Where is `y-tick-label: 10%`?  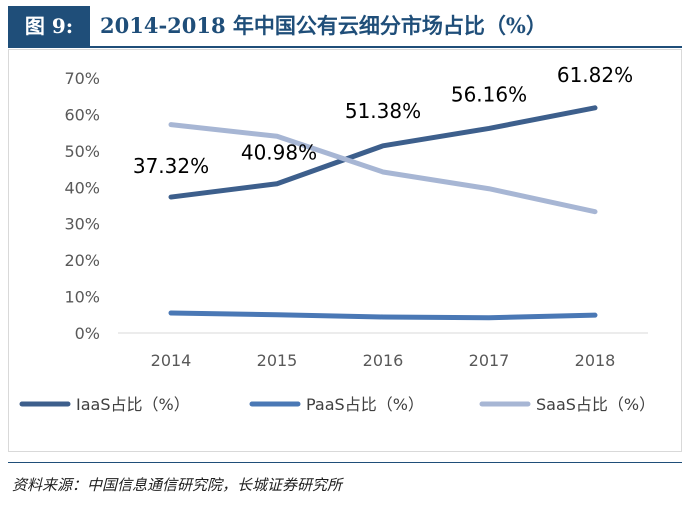 y-tick-label: 10% is located at coordinates (82, 297).